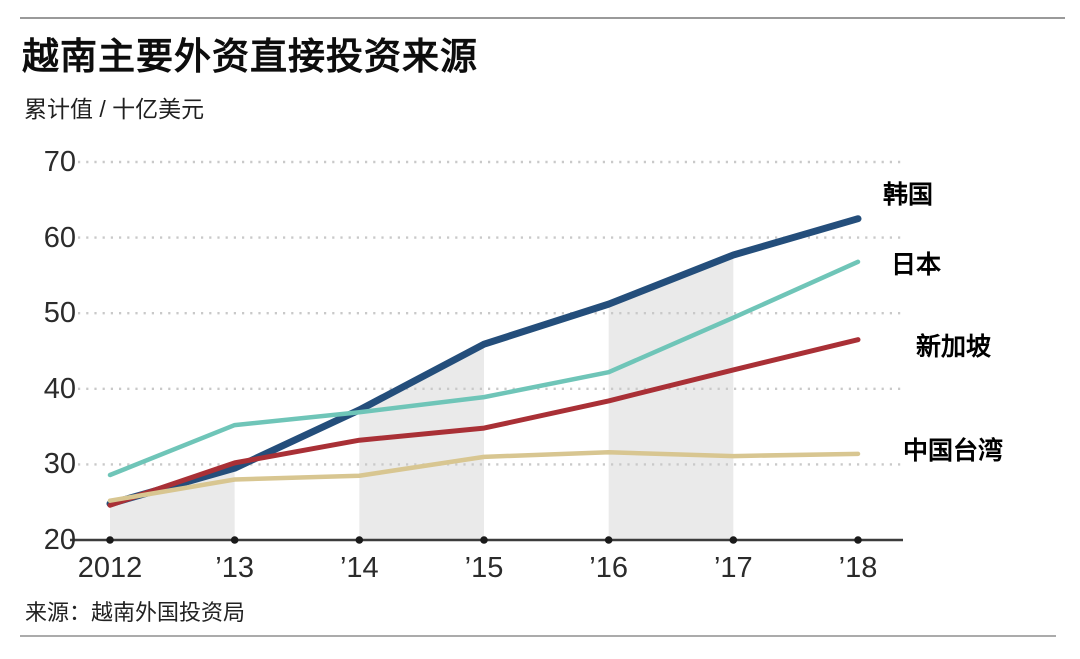 The width and height of the screenshot is (1080, 659). What do you see at coordinates (542, 18) in the screenshot?
I see `top-divider` at bounding box center [542, 18].